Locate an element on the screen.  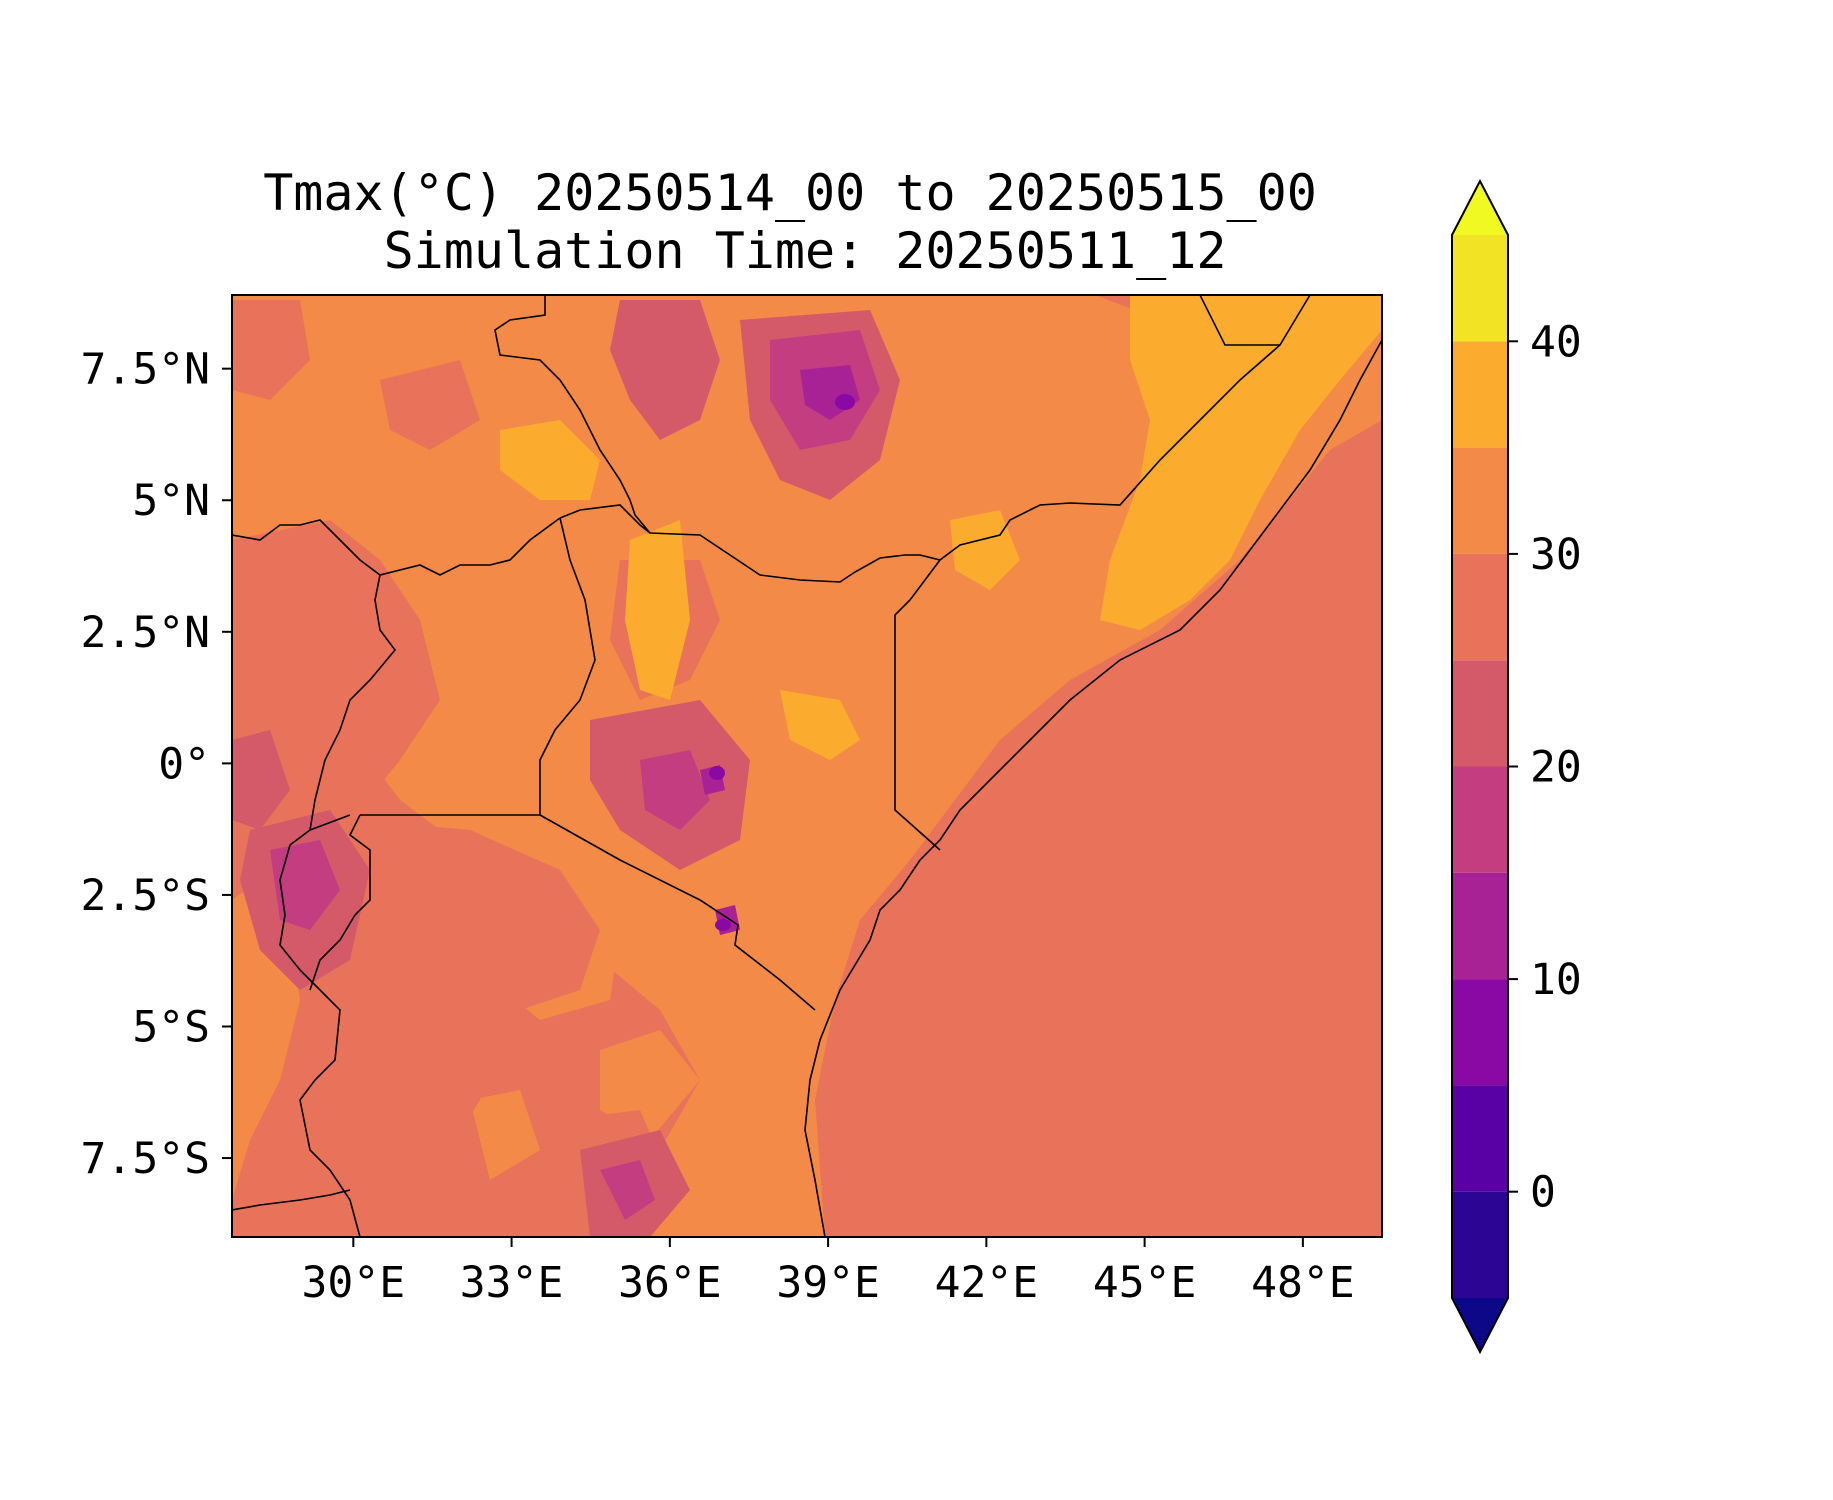
border-ethiopia-kenya-north is located at coordinates (1254, 320).